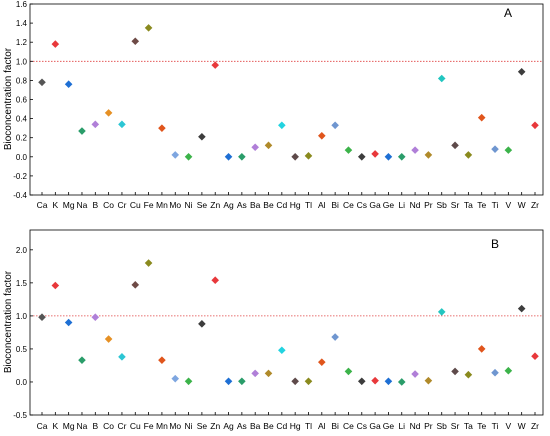 Image resolution: width=550 pixels, height=436 pixels. I want to click on panel-a-y-axis-title: Bioconcentration factor, so click(8, 98).